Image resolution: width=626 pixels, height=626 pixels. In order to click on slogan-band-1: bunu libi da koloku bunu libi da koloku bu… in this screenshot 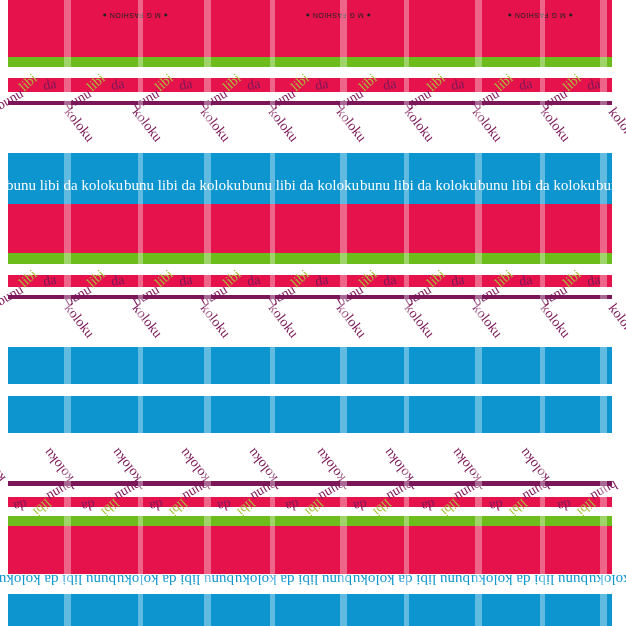, I will do `click(316, 186)`.